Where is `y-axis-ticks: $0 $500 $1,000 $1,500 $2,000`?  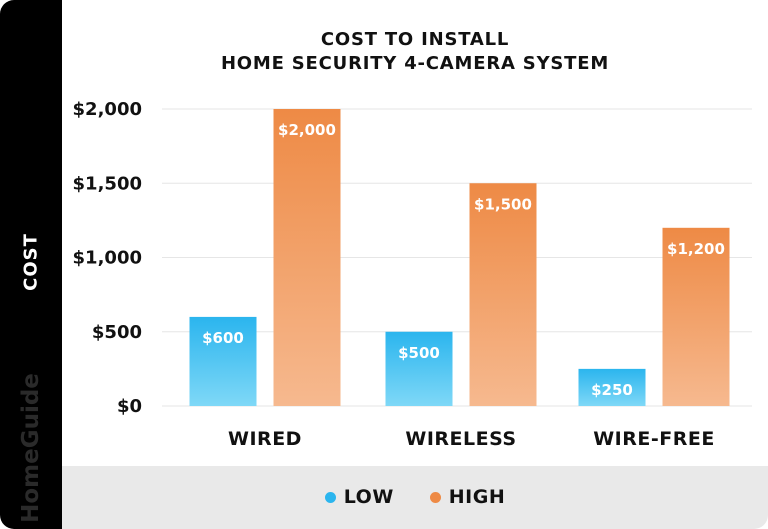
y-axis-ticks: $0 $500 $1,000 $1,500 $2,000 is located at coordinates (107, 258).